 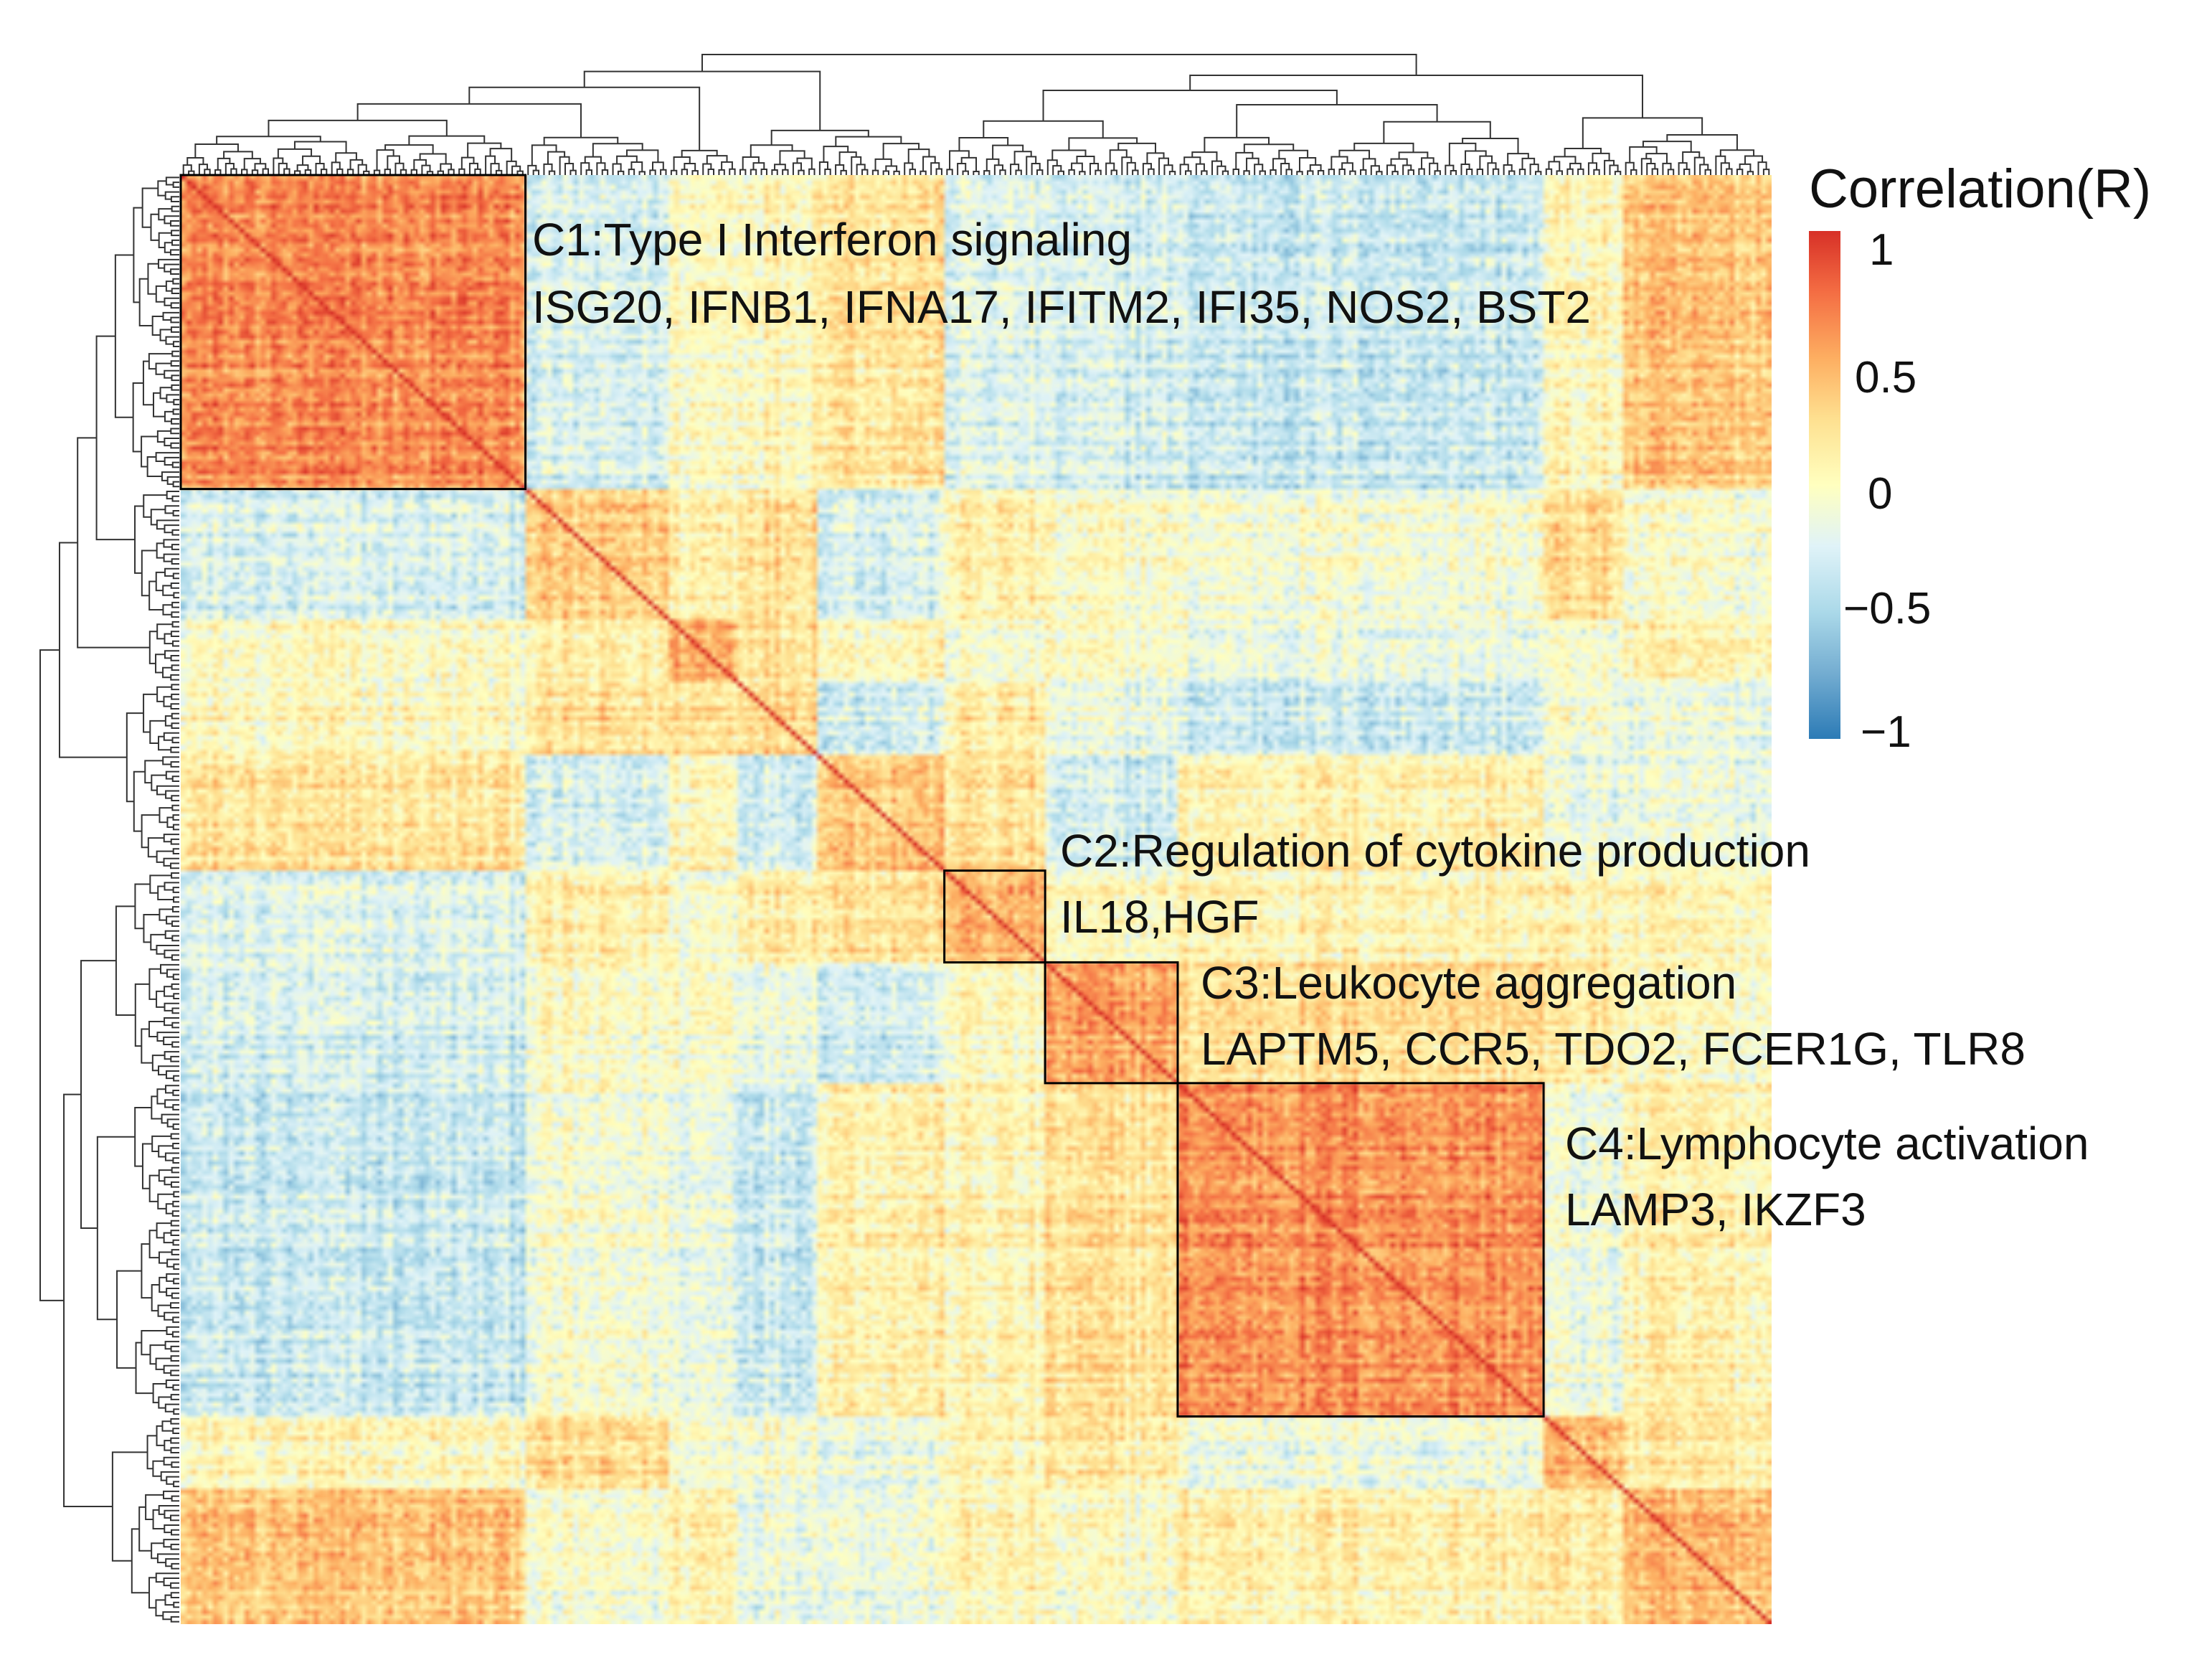 What do you see at coordinates (1469, 983) in the screenshot?
I see `cluster-c3-title: C3:Leukocyte aggregation` at bounding box center [1469, 983].